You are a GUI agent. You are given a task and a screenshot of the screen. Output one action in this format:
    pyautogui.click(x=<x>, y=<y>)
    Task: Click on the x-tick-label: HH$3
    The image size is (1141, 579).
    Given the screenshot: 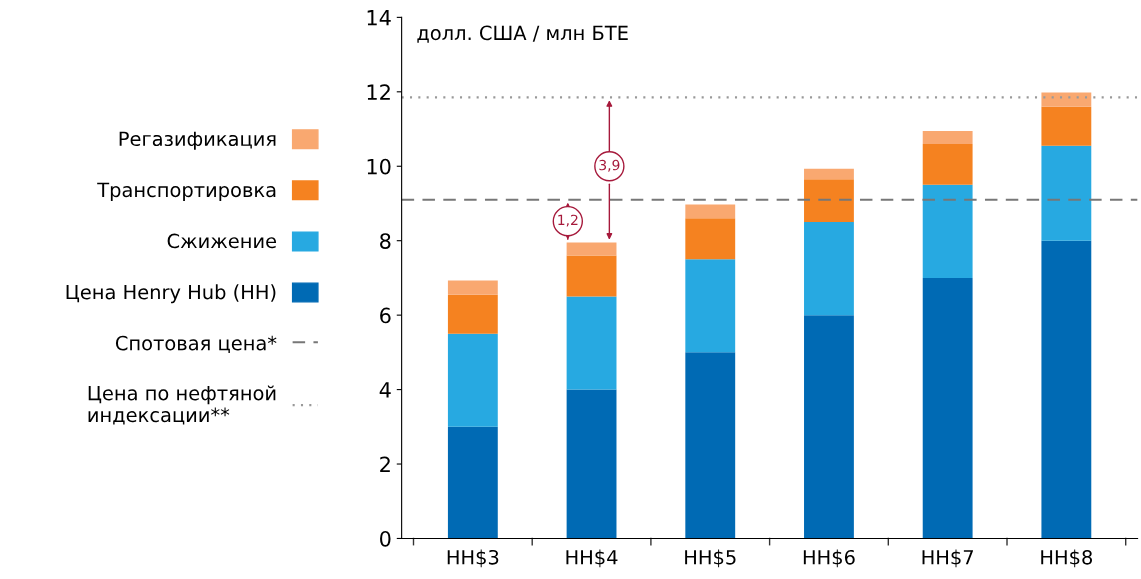 What is the action you would take?
    pyautogui.click(x=473, y=558)
    